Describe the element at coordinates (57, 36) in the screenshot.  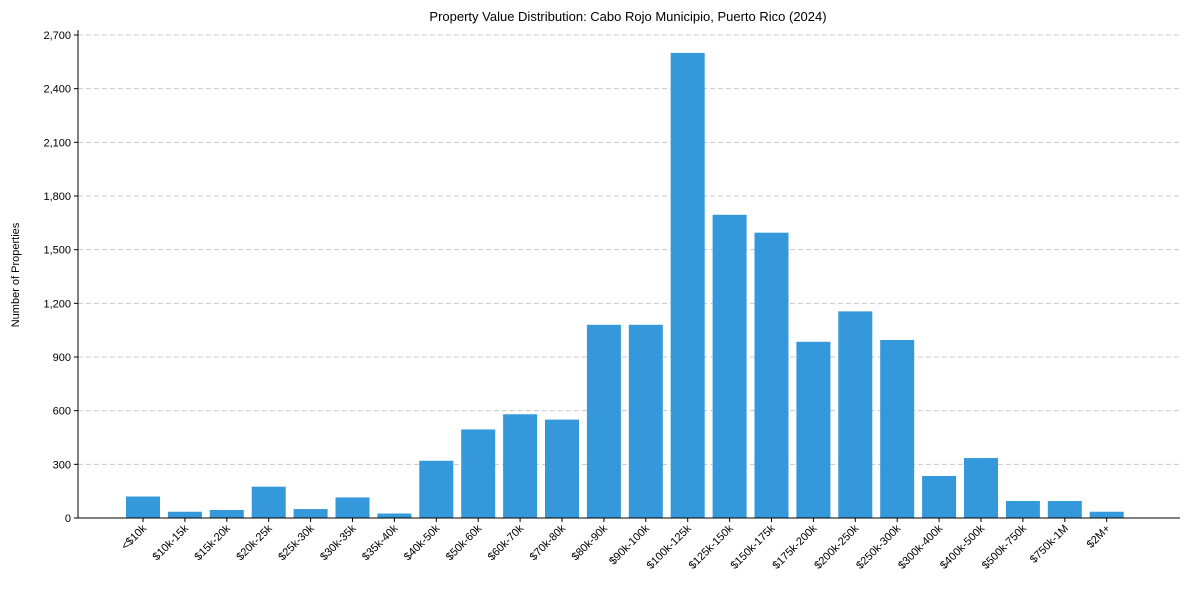
I see `y-tick-label: 2,700` at that location.